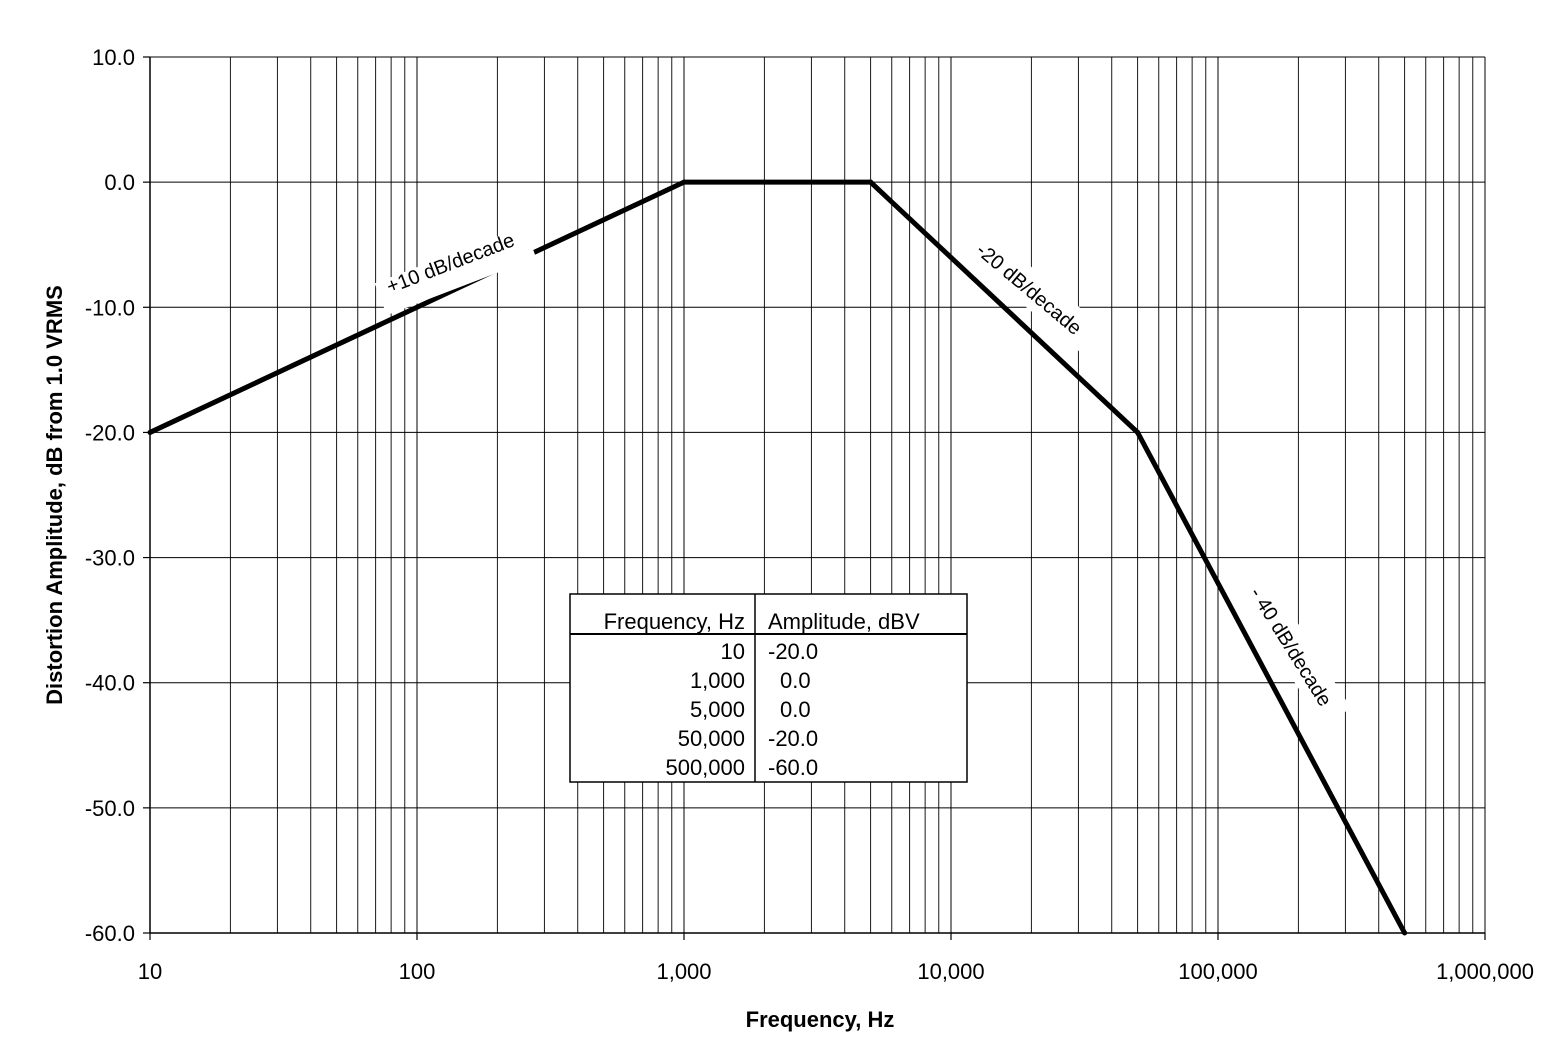 The image size is (1545, 1044). I want to click on y-tick-label: -10.0, so click(110, 307).